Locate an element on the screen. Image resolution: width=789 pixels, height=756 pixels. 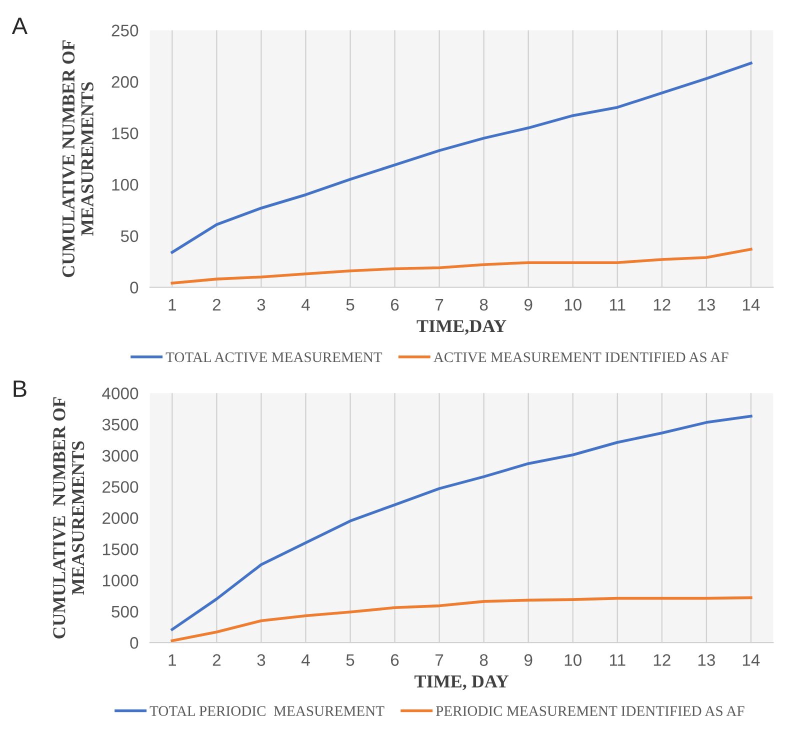
y-tick-label: 3000 is located at coordinates (120, 456).